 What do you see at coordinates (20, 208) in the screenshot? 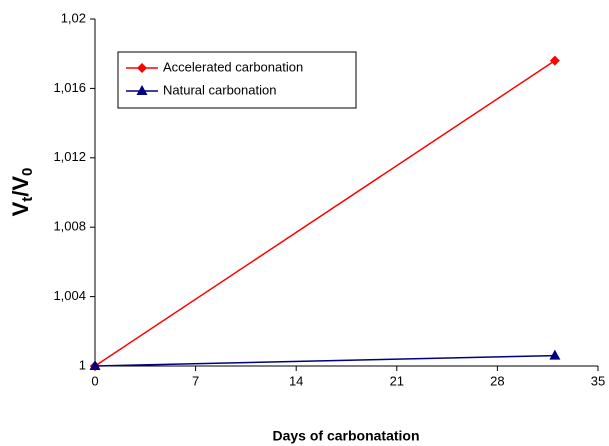
I see `y-label-part: V` at bounding box center [20, 208].